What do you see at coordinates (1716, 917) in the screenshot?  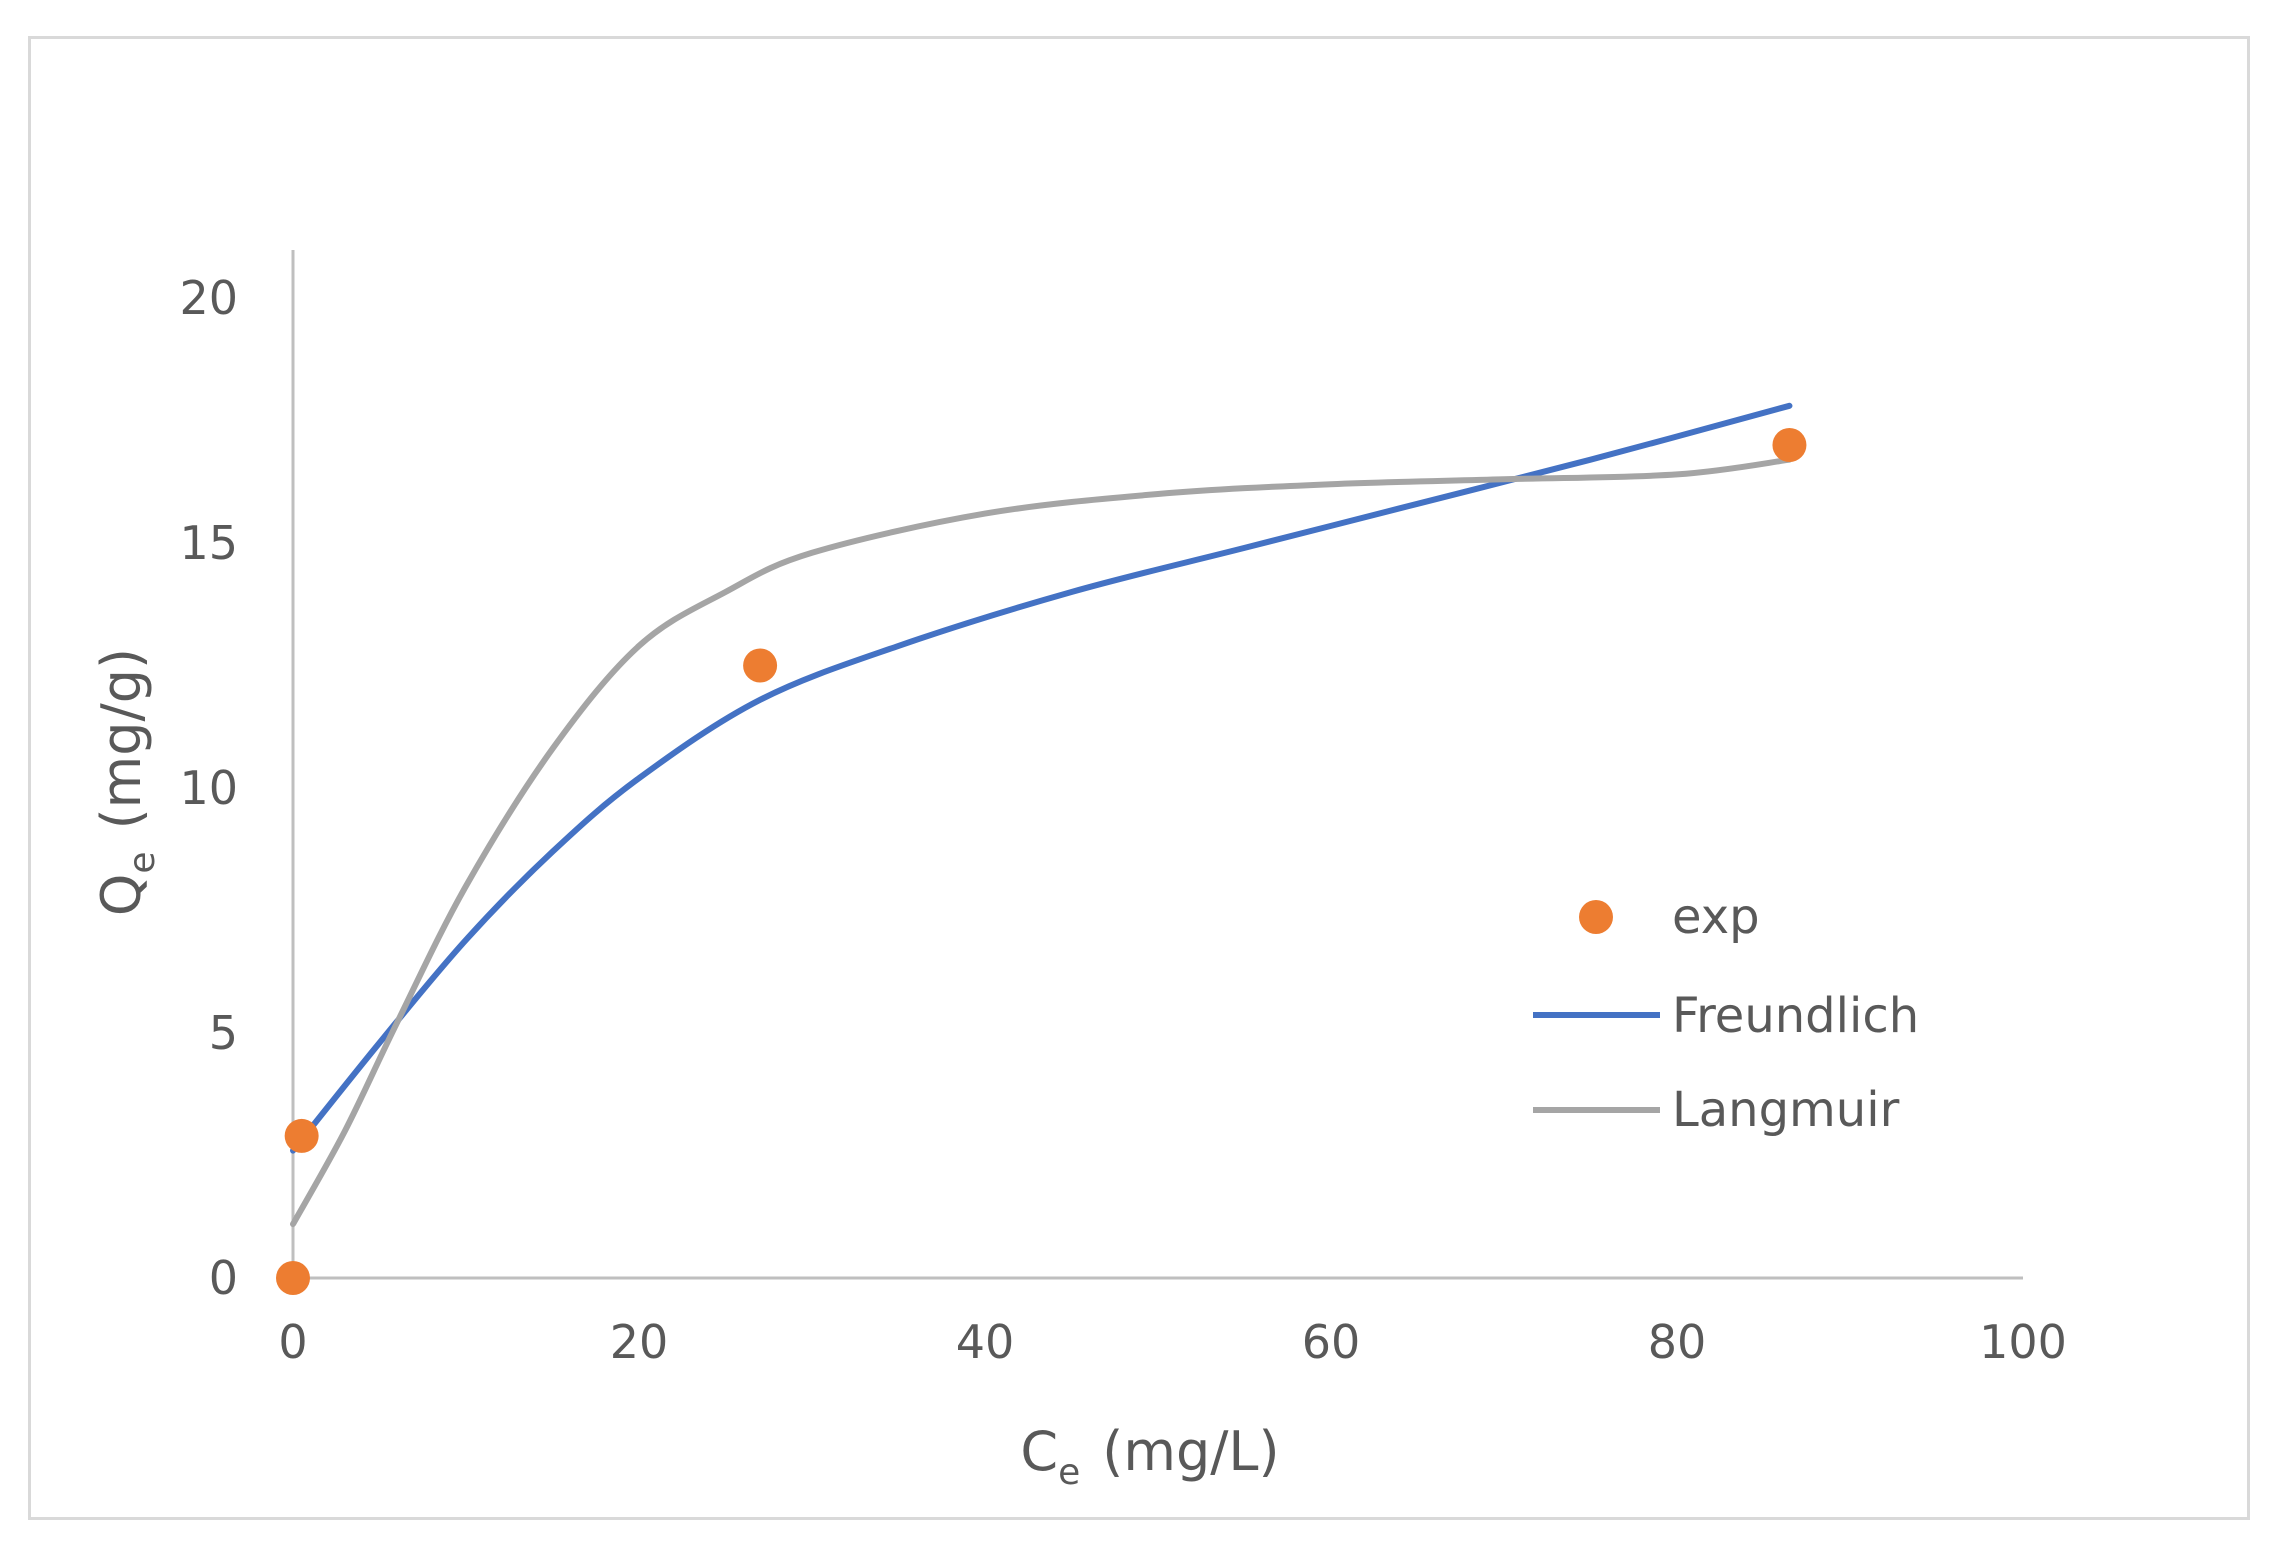 I see `legend-label-exp: exp` at bounding box center [1716, 917].